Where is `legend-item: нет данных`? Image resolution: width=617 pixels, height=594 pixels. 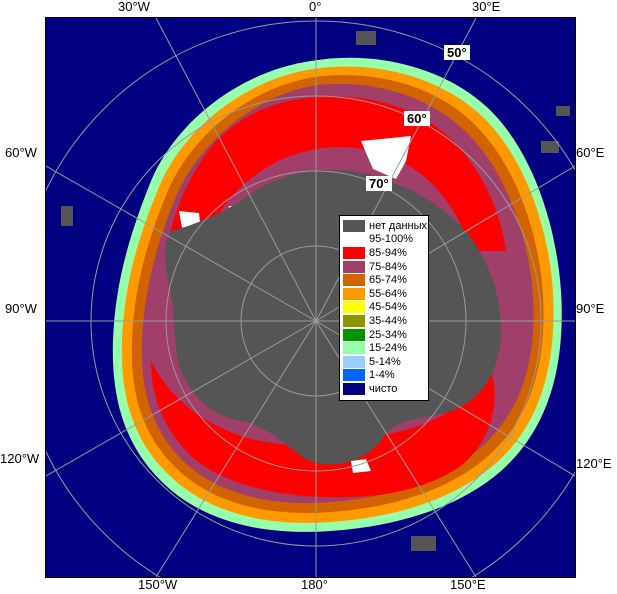 legend-item: нет данных is located at coordinates (385, 226).